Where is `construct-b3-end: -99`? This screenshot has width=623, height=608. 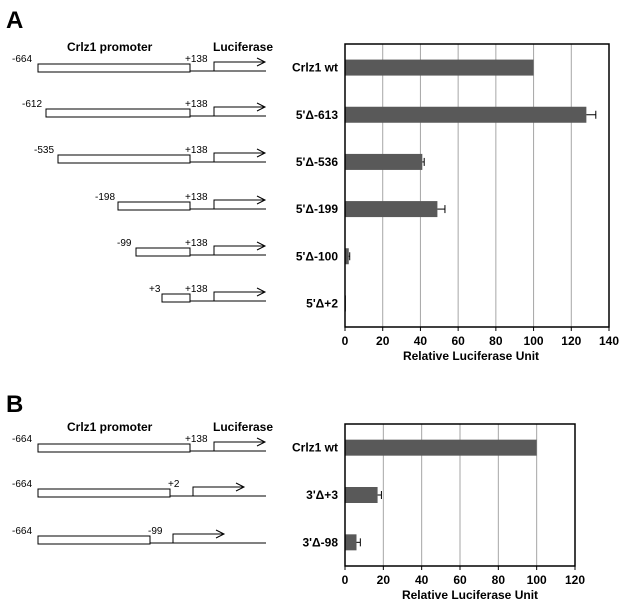
construct-b3-end: -99 is located at coordinates (155, 531).